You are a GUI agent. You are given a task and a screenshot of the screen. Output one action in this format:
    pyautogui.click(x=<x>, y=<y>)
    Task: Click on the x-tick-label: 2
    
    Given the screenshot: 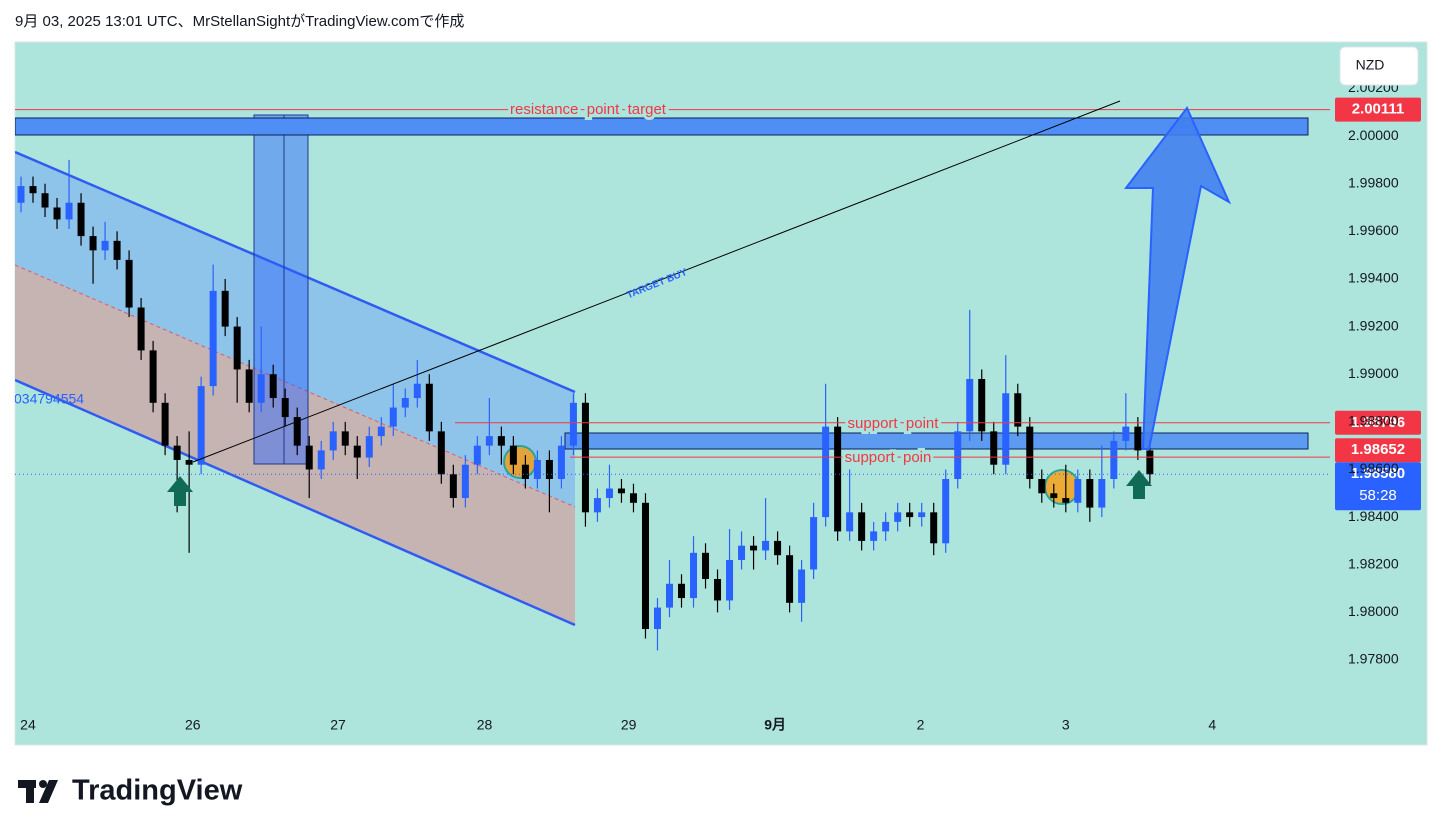 What is the action you would take?
    pyautogui.click(x=921, y=725)
    